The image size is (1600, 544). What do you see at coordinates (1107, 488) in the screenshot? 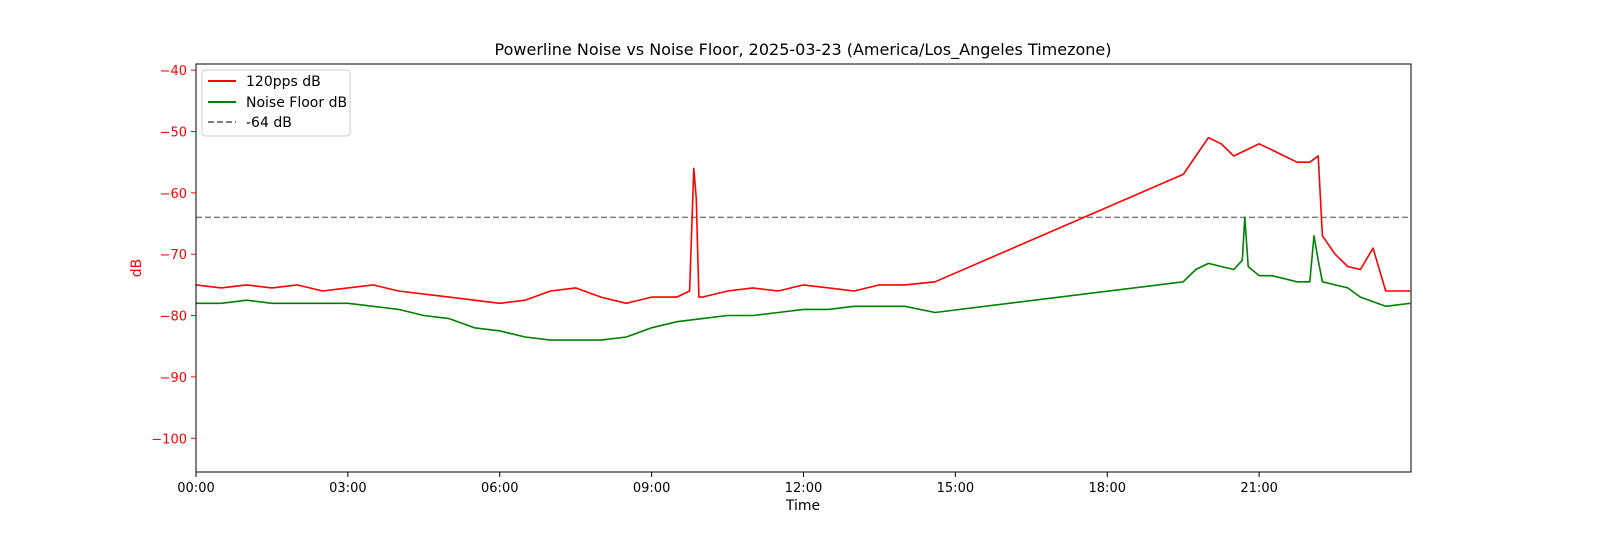
I see `x-tick-label: 18:00` at bounding box center [1107, 488].